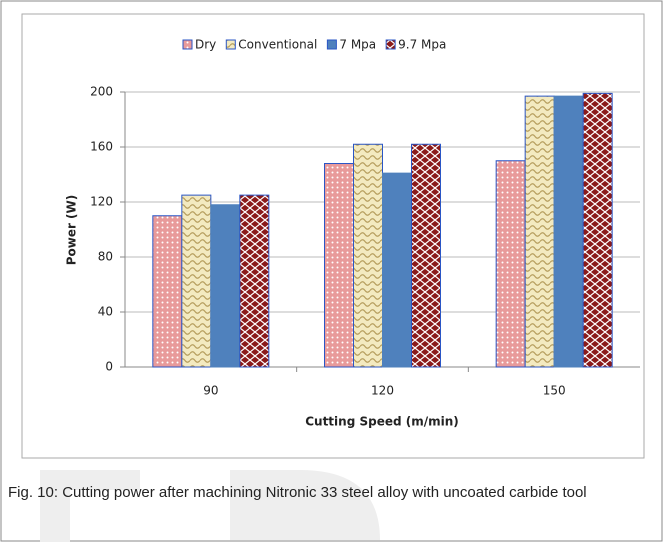 Image resolution: width=663 pixels, height=542 pixels. What do you see at coordinates (101, 147) in the screenshot?
I see `y-tick-label: 160` at bounding box center [101, 147].